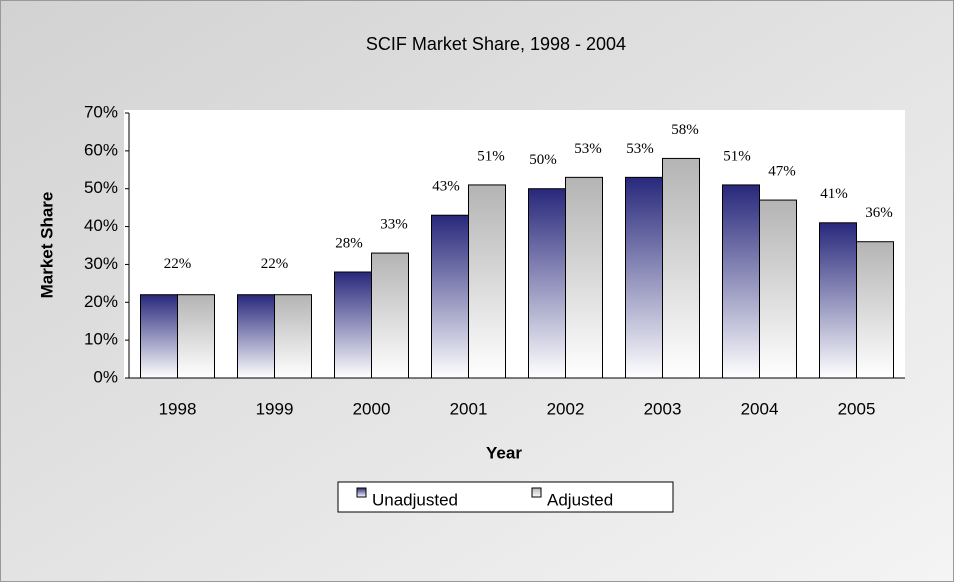 The height and width of the screenshot is (582, 954). What do you see at coordinates (834, 194) in the screenshot?
I see `value-label: 41%` at bounding box center [834, 194].